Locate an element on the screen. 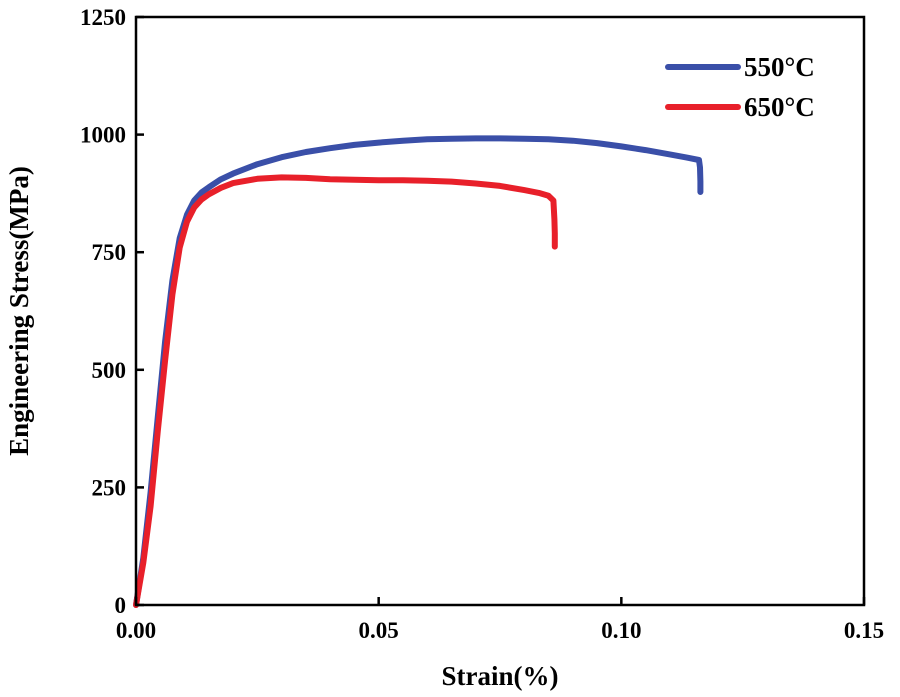 The width and height of the screenshot is (900, 697). x-tick-label: 0.10 is located at coordinates (621, 630).